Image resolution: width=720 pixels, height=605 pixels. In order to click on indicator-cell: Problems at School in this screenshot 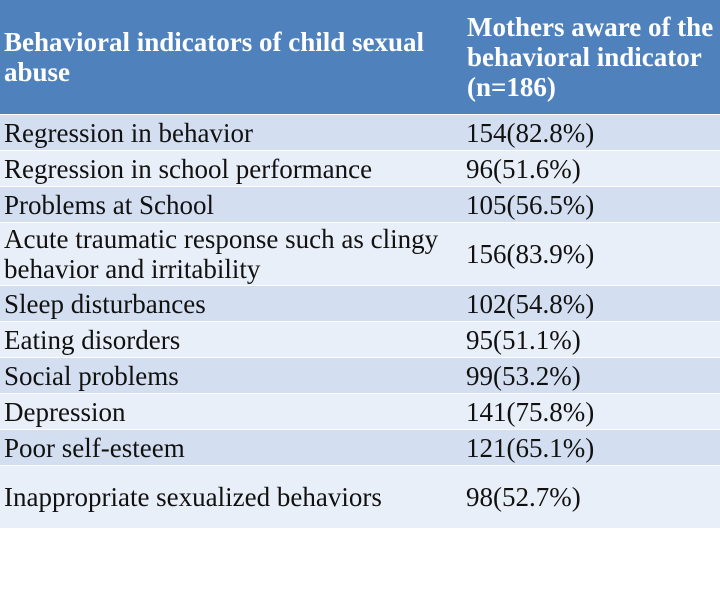, I will do `click(231, 204)`.